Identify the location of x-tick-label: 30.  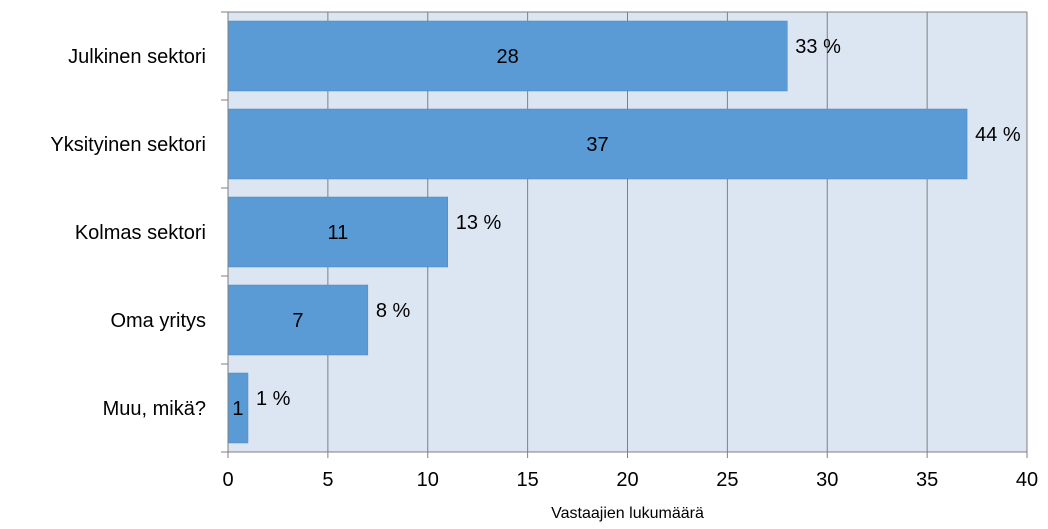
(827, 480).